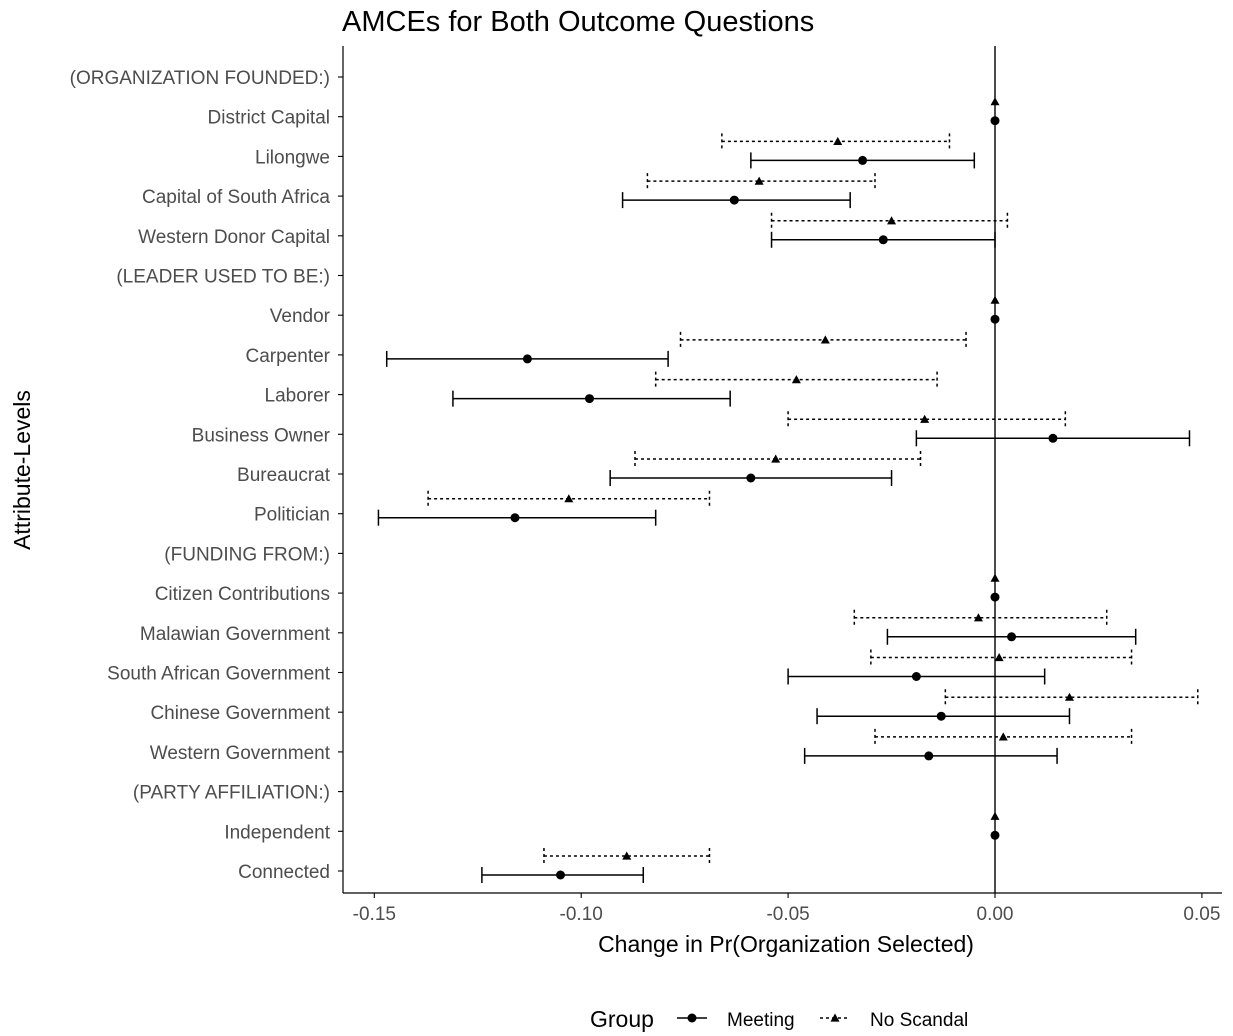  I want to click on legend: Group Meeting No Scandal, so click(779, 1019).